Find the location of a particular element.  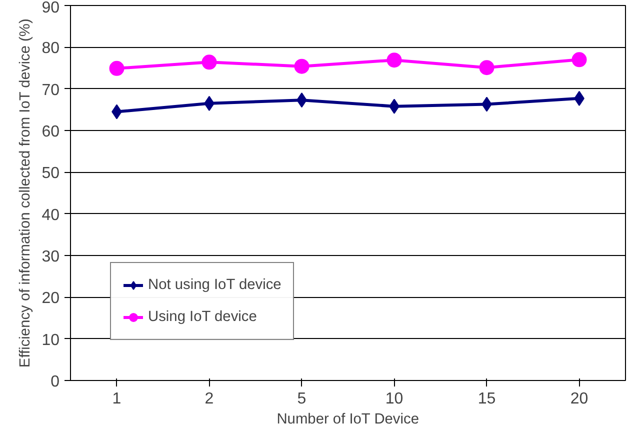

x-tick-label: 2 is located at coordinates (209, 399).